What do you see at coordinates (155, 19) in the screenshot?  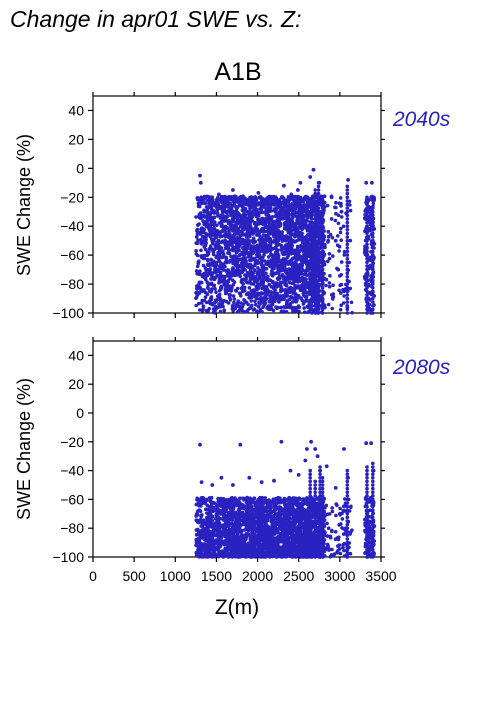 I see `figure-heading: Change in apr01 SWE vs. Z:` at bounding box center [155, 19].